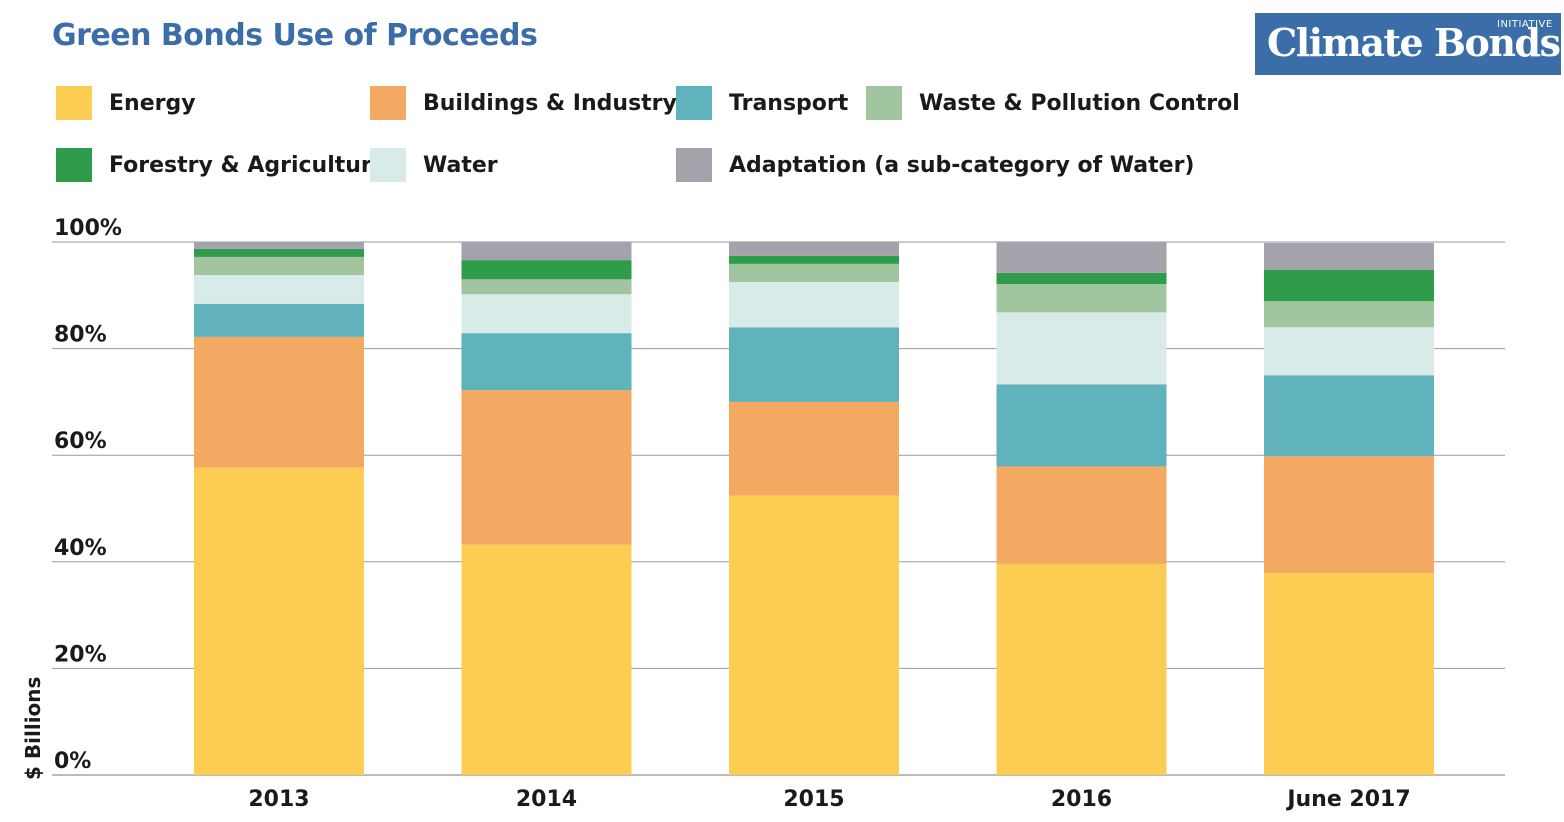  I want to click on bar-transport-2015, so click(814, 364).